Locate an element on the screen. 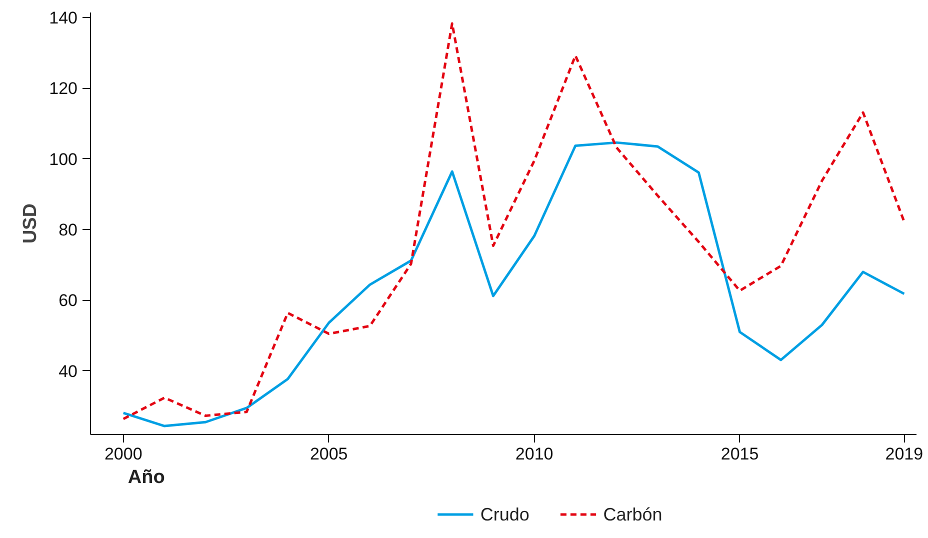 This screenshot has height=538, width=928. x-tick-label: 2019 is located at coordinates (904, 454).